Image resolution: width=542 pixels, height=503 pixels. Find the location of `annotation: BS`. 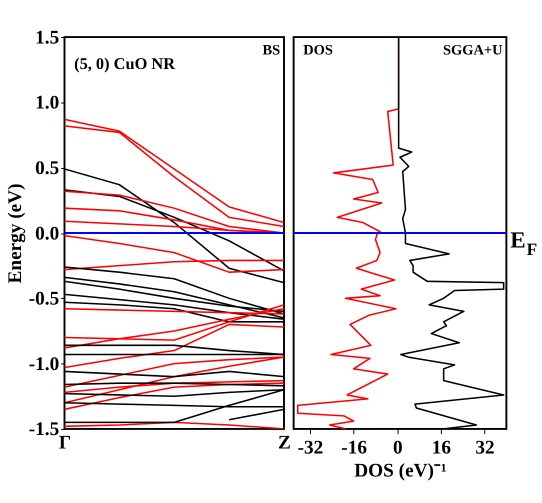

annotation: BS is located at coordinates (271, 50).